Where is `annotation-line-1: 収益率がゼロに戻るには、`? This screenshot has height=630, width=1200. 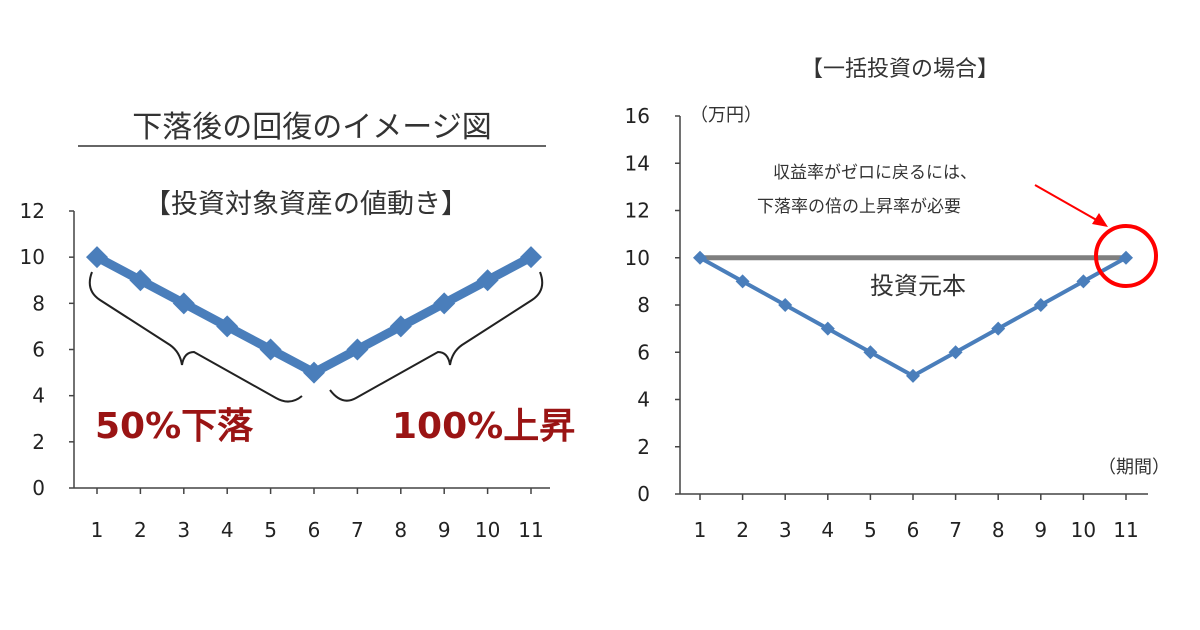 annotation-line-1: 収益率がゼロに戻るには、 is located at coordinates (875, 173).